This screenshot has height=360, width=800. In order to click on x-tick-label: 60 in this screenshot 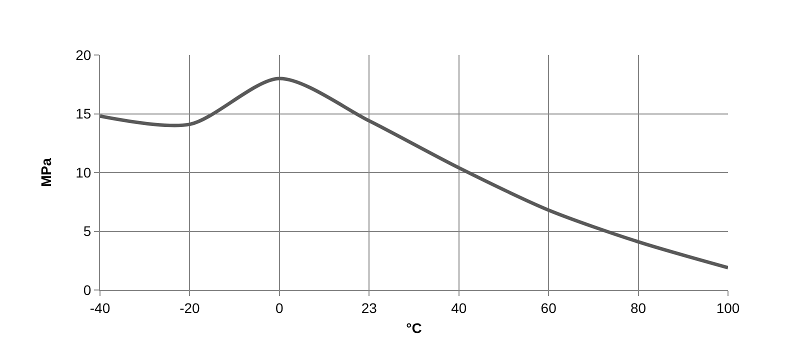, I will do `click(548, 308)`.